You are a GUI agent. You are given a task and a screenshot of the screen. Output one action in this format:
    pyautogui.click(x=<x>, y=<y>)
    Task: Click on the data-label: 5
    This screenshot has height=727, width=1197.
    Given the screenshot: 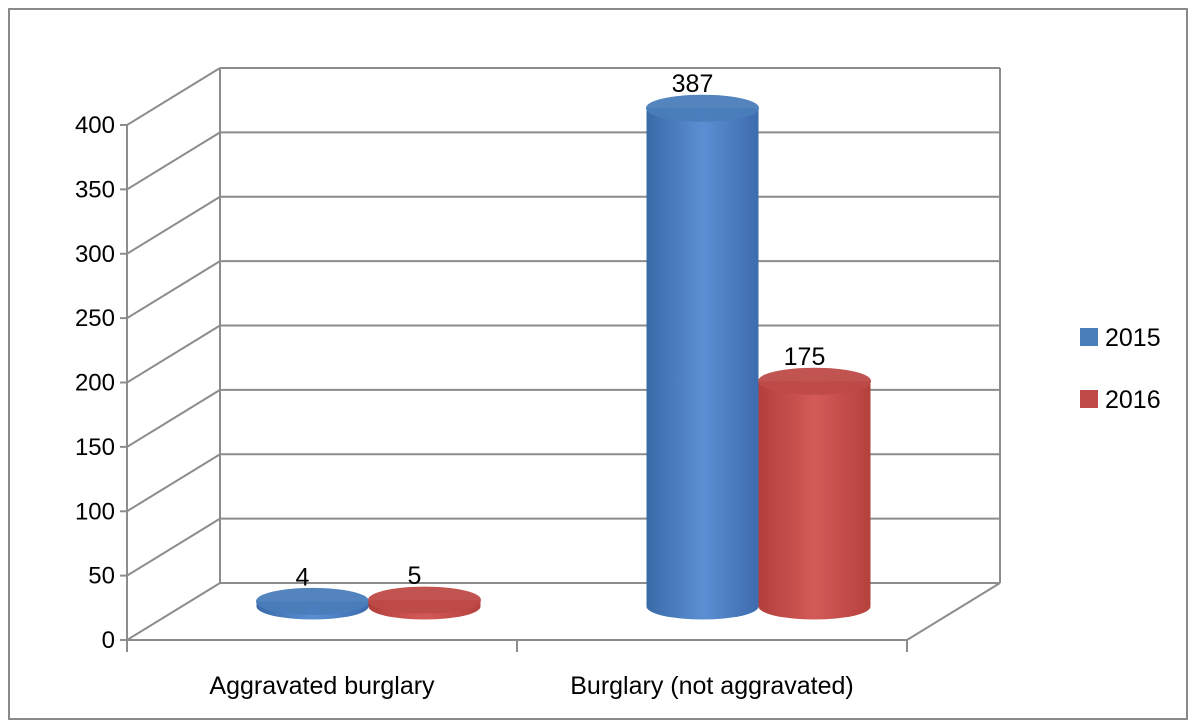 What is the action you would take?
    pyautogui.click(x=415, y=576)
    